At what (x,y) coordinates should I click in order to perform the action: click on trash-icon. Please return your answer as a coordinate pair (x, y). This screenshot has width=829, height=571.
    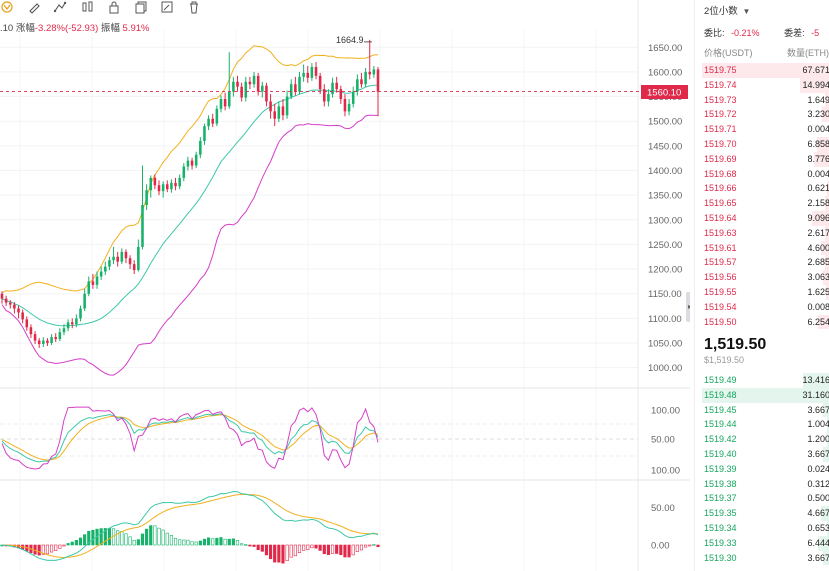
    Looking at the image, I should click on (194, 7).